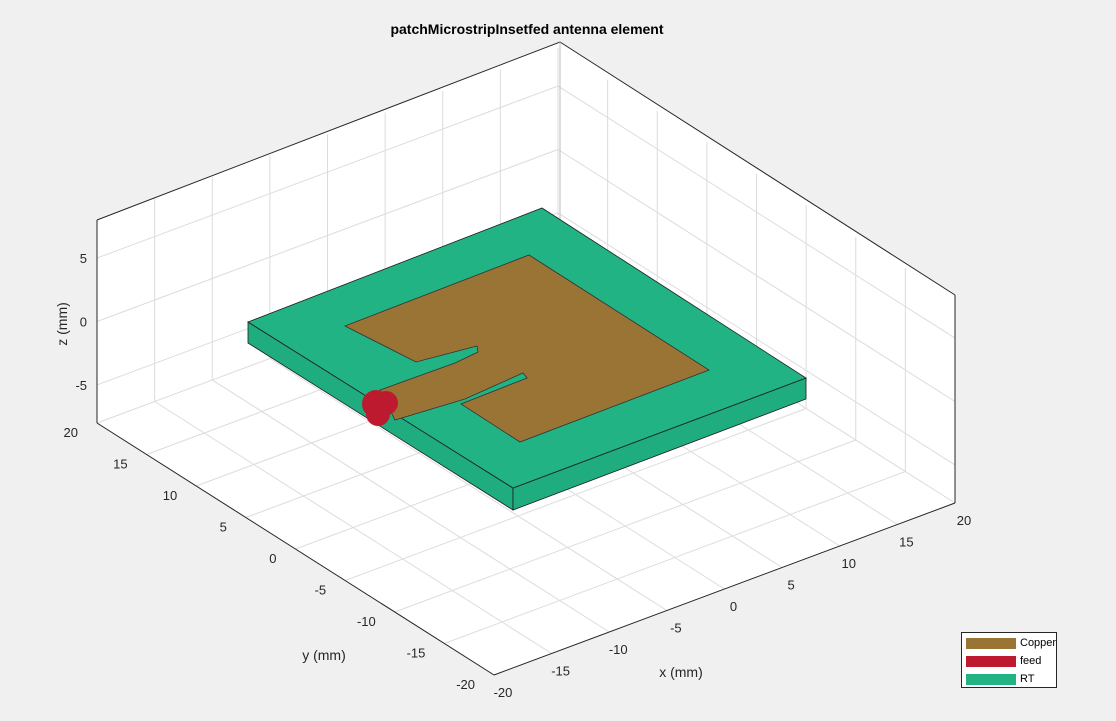  What do you see at coordinates (71, 432) in the screenshot?
I see `y-tick-label: 20` at bounding box center [71, 432].